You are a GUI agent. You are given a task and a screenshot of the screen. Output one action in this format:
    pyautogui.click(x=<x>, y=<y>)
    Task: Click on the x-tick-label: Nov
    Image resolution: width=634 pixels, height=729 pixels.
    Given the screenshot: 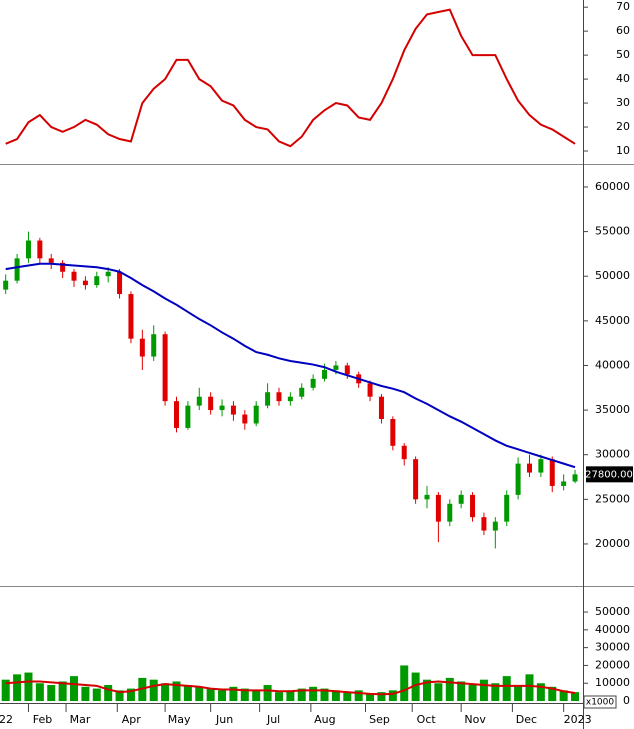 What is the action you would take?
    pyautogui.click(x=475, y=719)
    